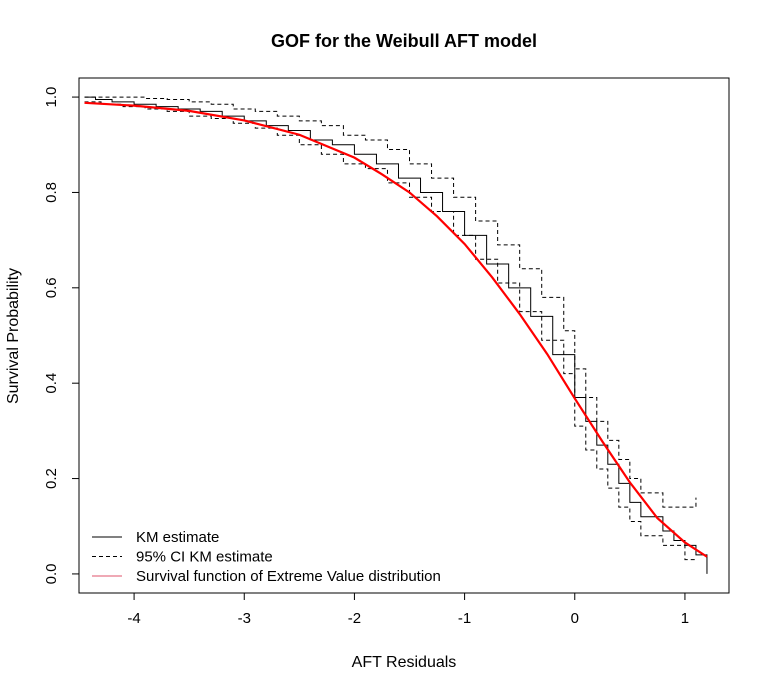  I want to click on y-tick-label: 0.8, so click(51, 192).